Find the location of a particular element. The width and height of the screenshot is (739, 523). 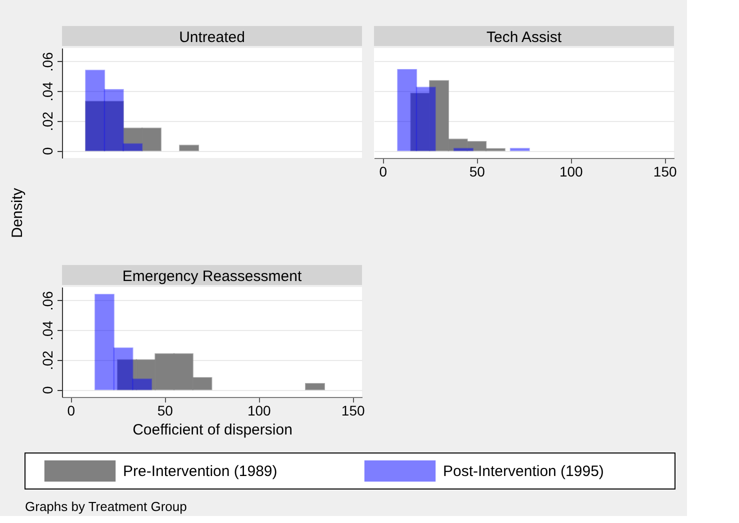

chart-title: Emergency Reassessment is located at coordinates (212, 276).